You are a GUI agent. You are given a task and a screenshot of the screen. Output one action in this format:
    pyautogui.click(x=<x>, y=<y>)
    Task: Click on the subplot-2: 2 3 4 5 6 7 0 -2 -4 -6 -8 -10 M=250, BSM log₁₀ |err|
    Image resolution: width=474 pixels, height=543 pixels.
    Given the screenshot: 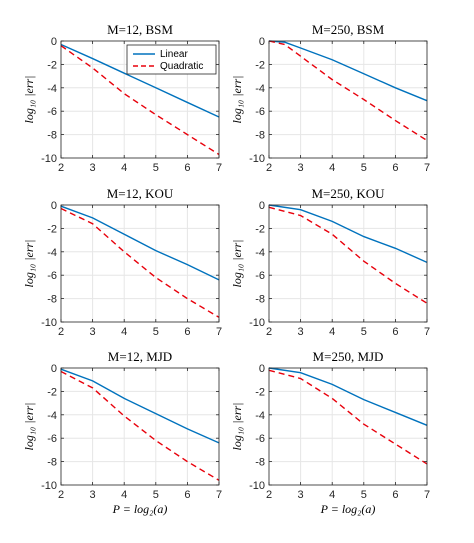 What is the action you would take?
    pyautogui.click(x=330, y=98)
    